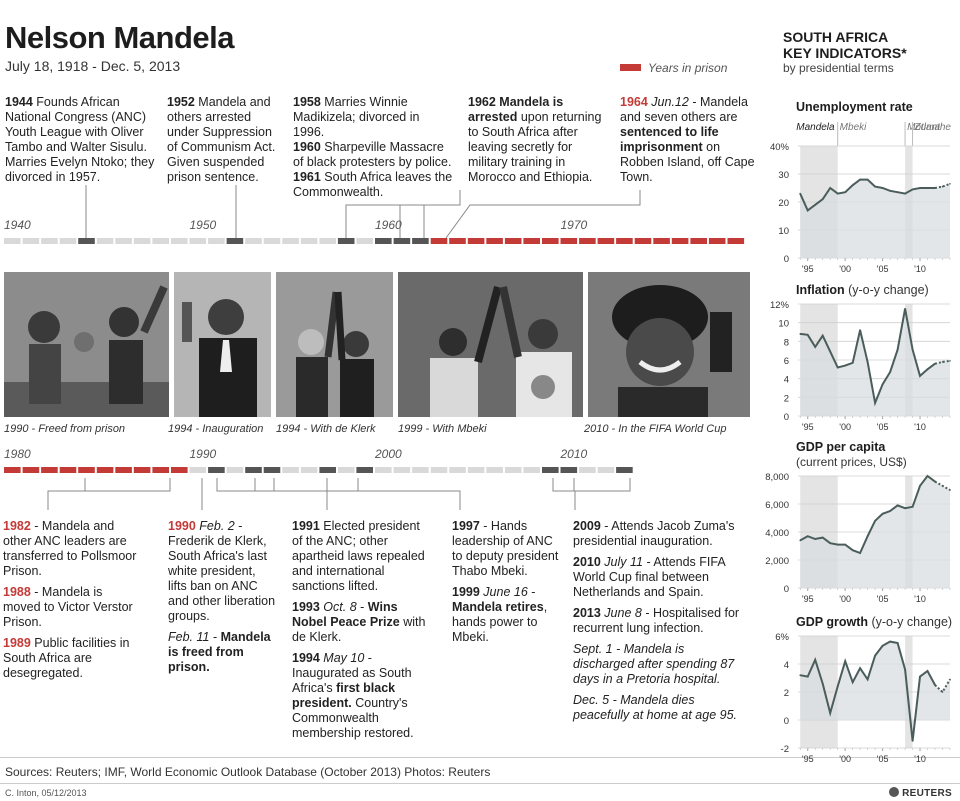 This screenshot has height=801, width=960. I want to click on series-area, so click(875, 362).